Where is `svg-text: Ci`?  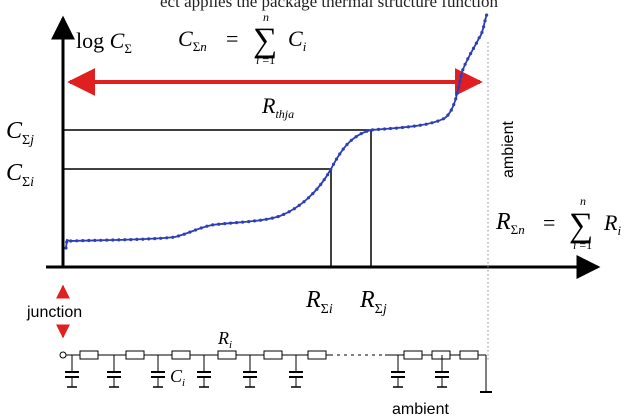
svg-text: Ci is located at coordinates (297, 40).